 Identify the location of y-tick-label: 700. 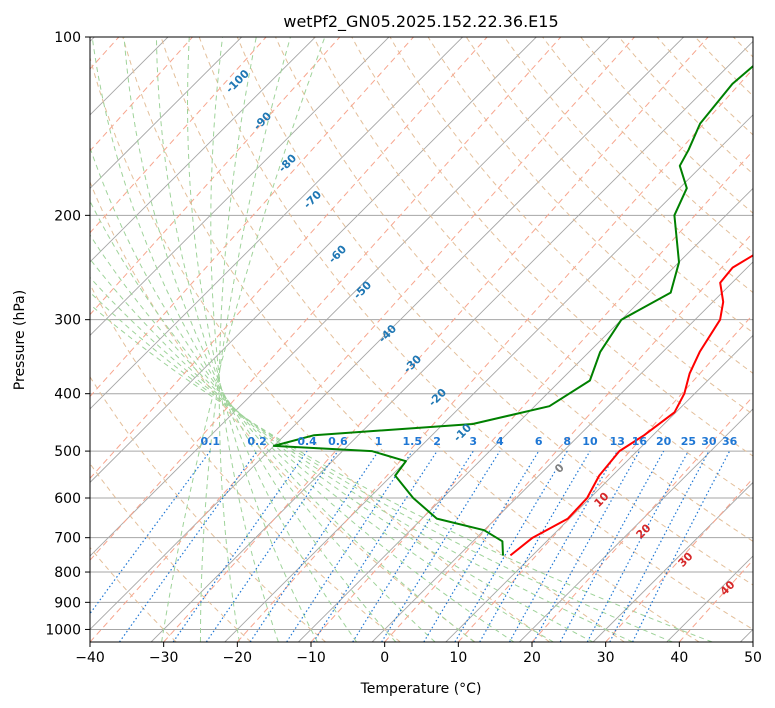
(67, 539).